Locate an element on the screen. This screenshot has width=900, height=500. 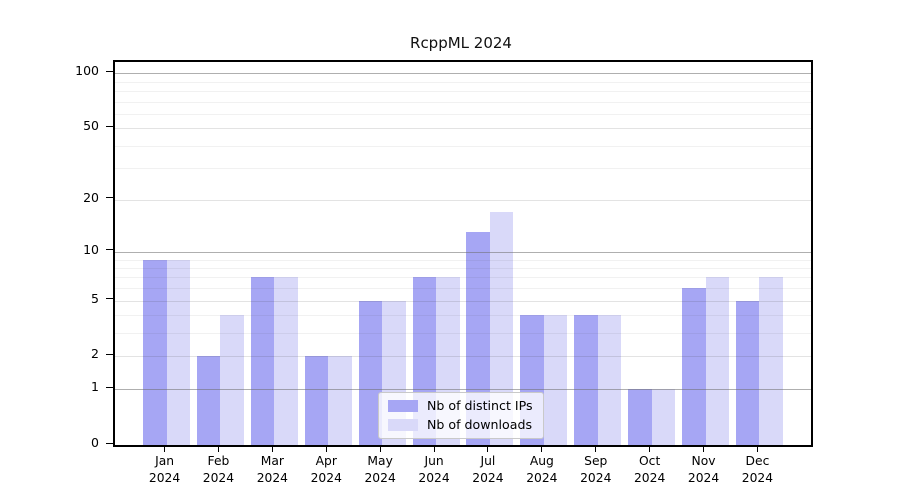
bar-ips-oct is located at coordinates (640, 417).